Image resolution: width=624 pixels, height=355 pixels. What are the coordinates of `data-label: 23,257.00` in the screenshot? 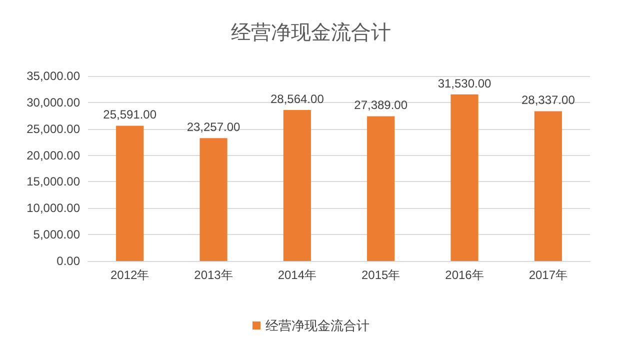 It's located at (213, 127).